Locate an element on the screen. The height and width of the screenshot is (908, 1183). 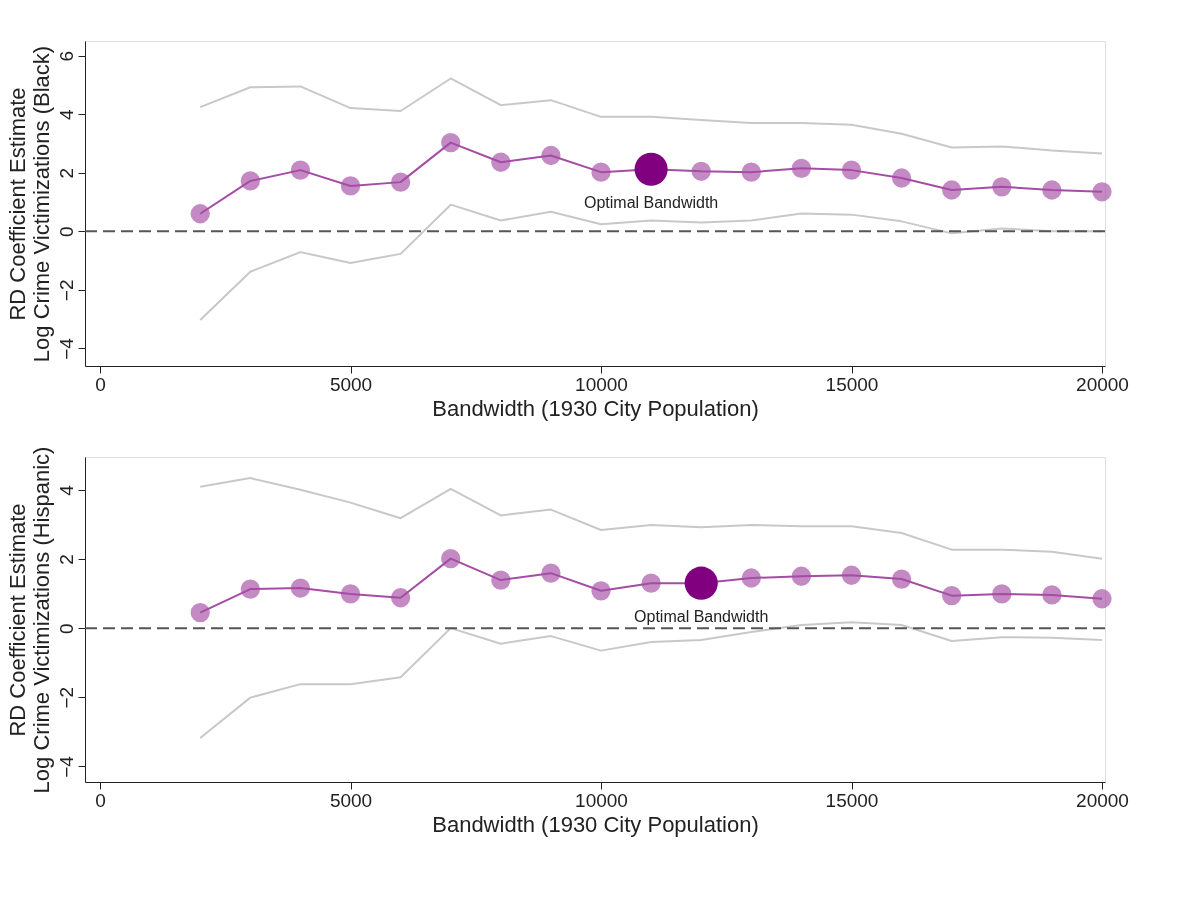
y-axis-title: RD Coefficient Estimate Log Crime Victimizations (Black) is located at coordinates (29, 204).